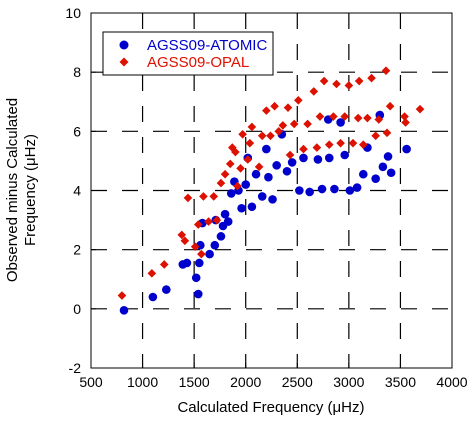 Image resolution: width=471 pixels, height=422 pixels. What do you see at coordinates (77, 191) in the screenshot?
I see `y-tick-label: 4` at bounding box center [77, 191].